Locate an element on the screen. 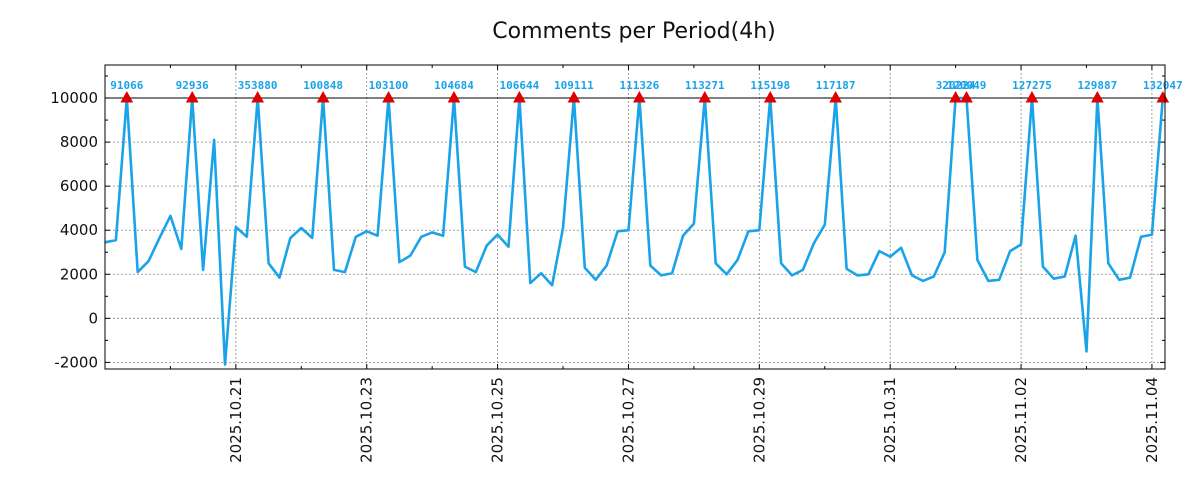  x-tick-label: 2025.10.29 is located at coordinates (759, 420).